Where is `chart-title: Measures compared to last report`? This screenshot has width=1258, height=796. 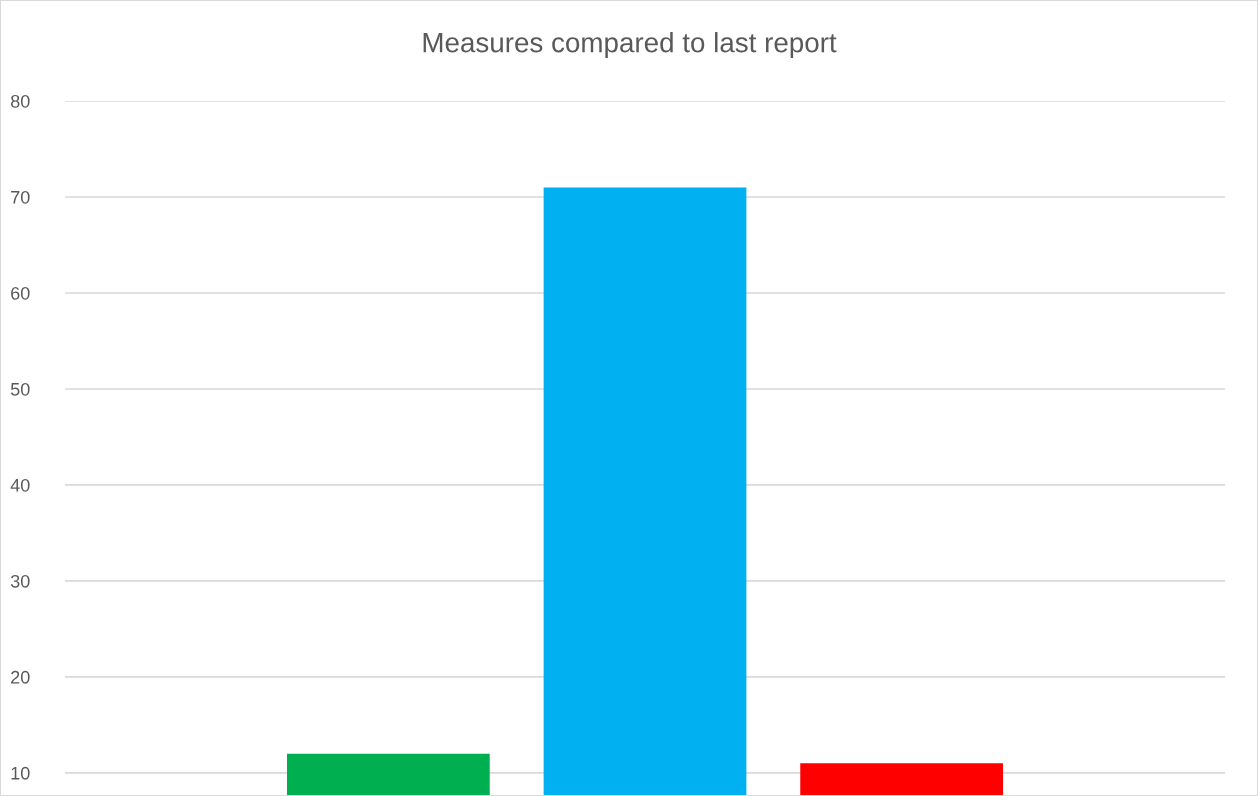 chart-title: Measures compared to last report is located at coordinates (630, 45).